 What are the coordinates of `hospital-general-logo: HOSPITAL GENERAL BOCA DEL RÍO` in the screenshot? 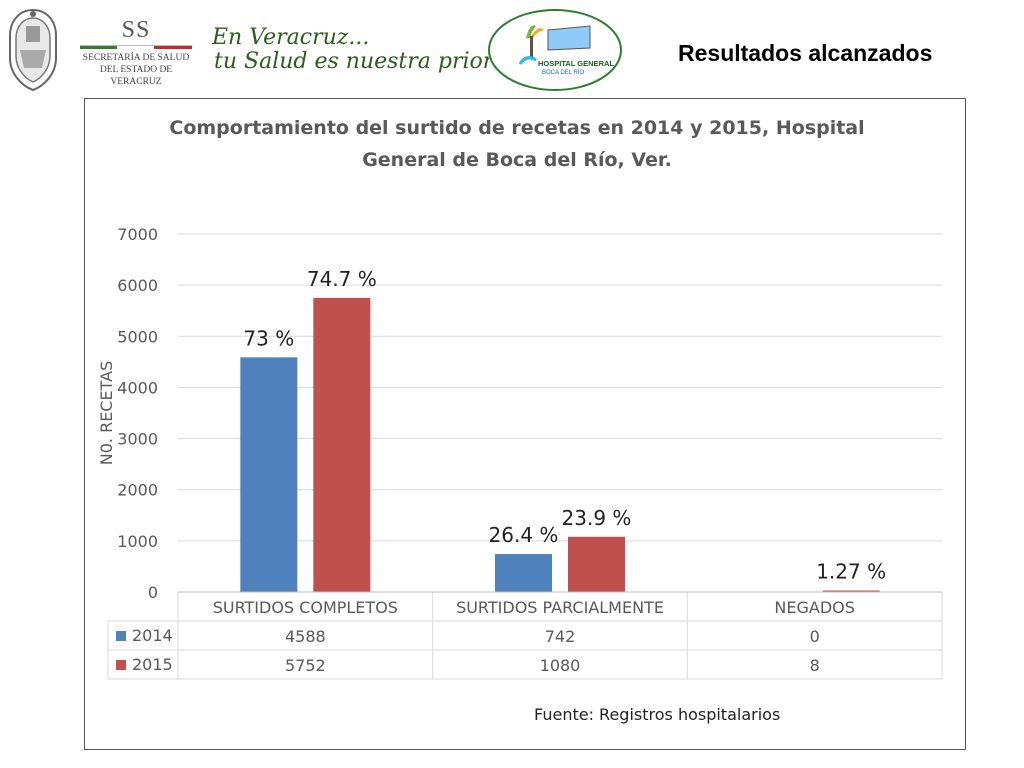 It's located at (555, 50).